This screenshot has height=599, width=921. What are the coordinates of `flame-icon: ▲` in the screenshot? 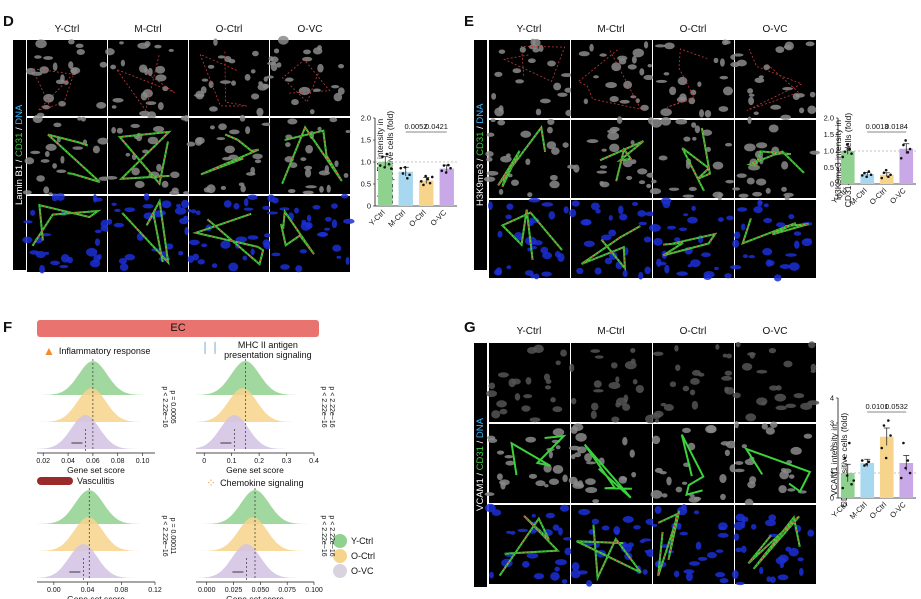 It's located at (49, 351).